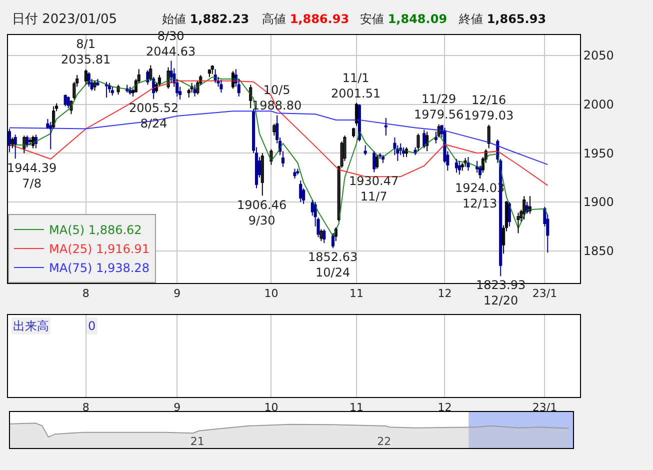 The image size is (653, 470). What do you see at coordinates (271, 293) in the screenshot?
I see `x-tick-label: 10` at bounding box center [271, 293].